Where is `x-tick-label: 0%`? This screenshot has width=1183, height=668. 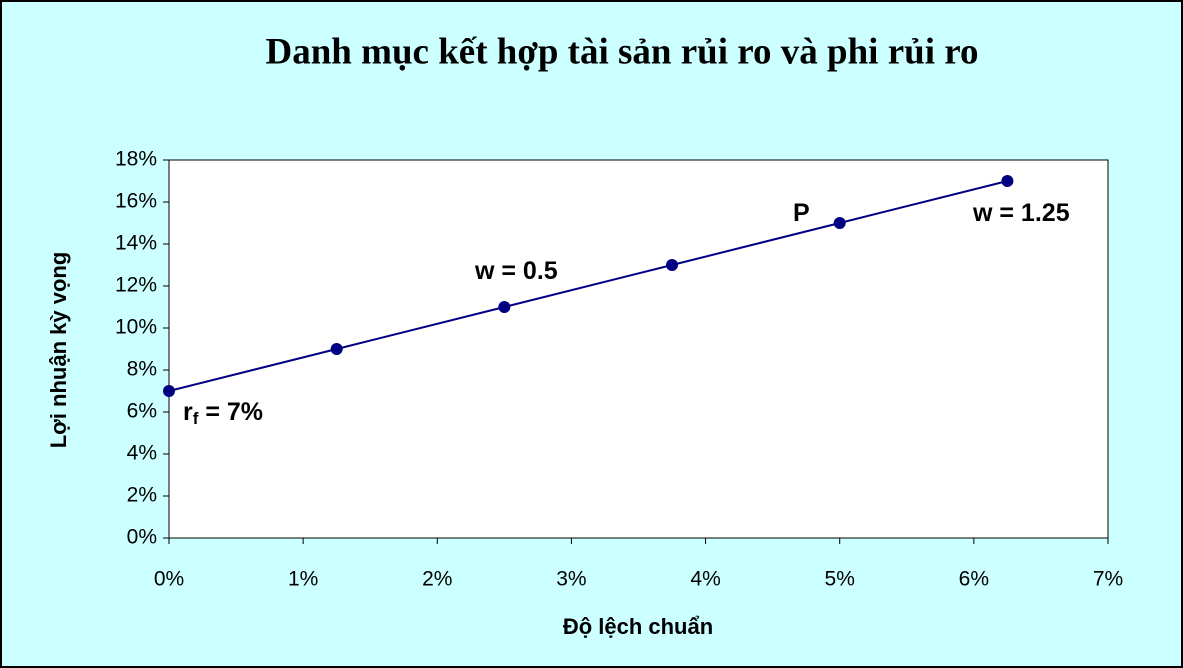 x-tick-label: 0% is located at coordinates (169, 579).